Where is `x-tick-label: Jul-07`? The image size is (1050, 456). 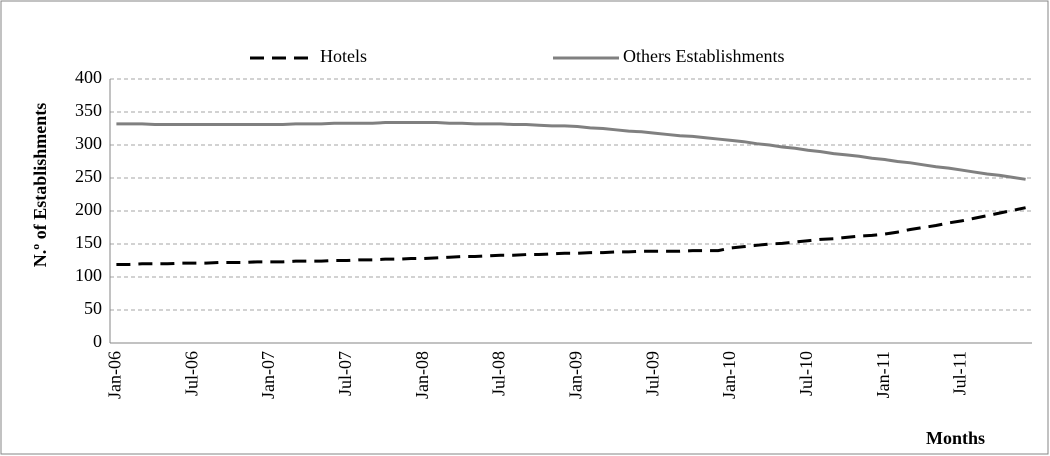 x-tick-label: Jul-07 is located at coordinates (345, 373).